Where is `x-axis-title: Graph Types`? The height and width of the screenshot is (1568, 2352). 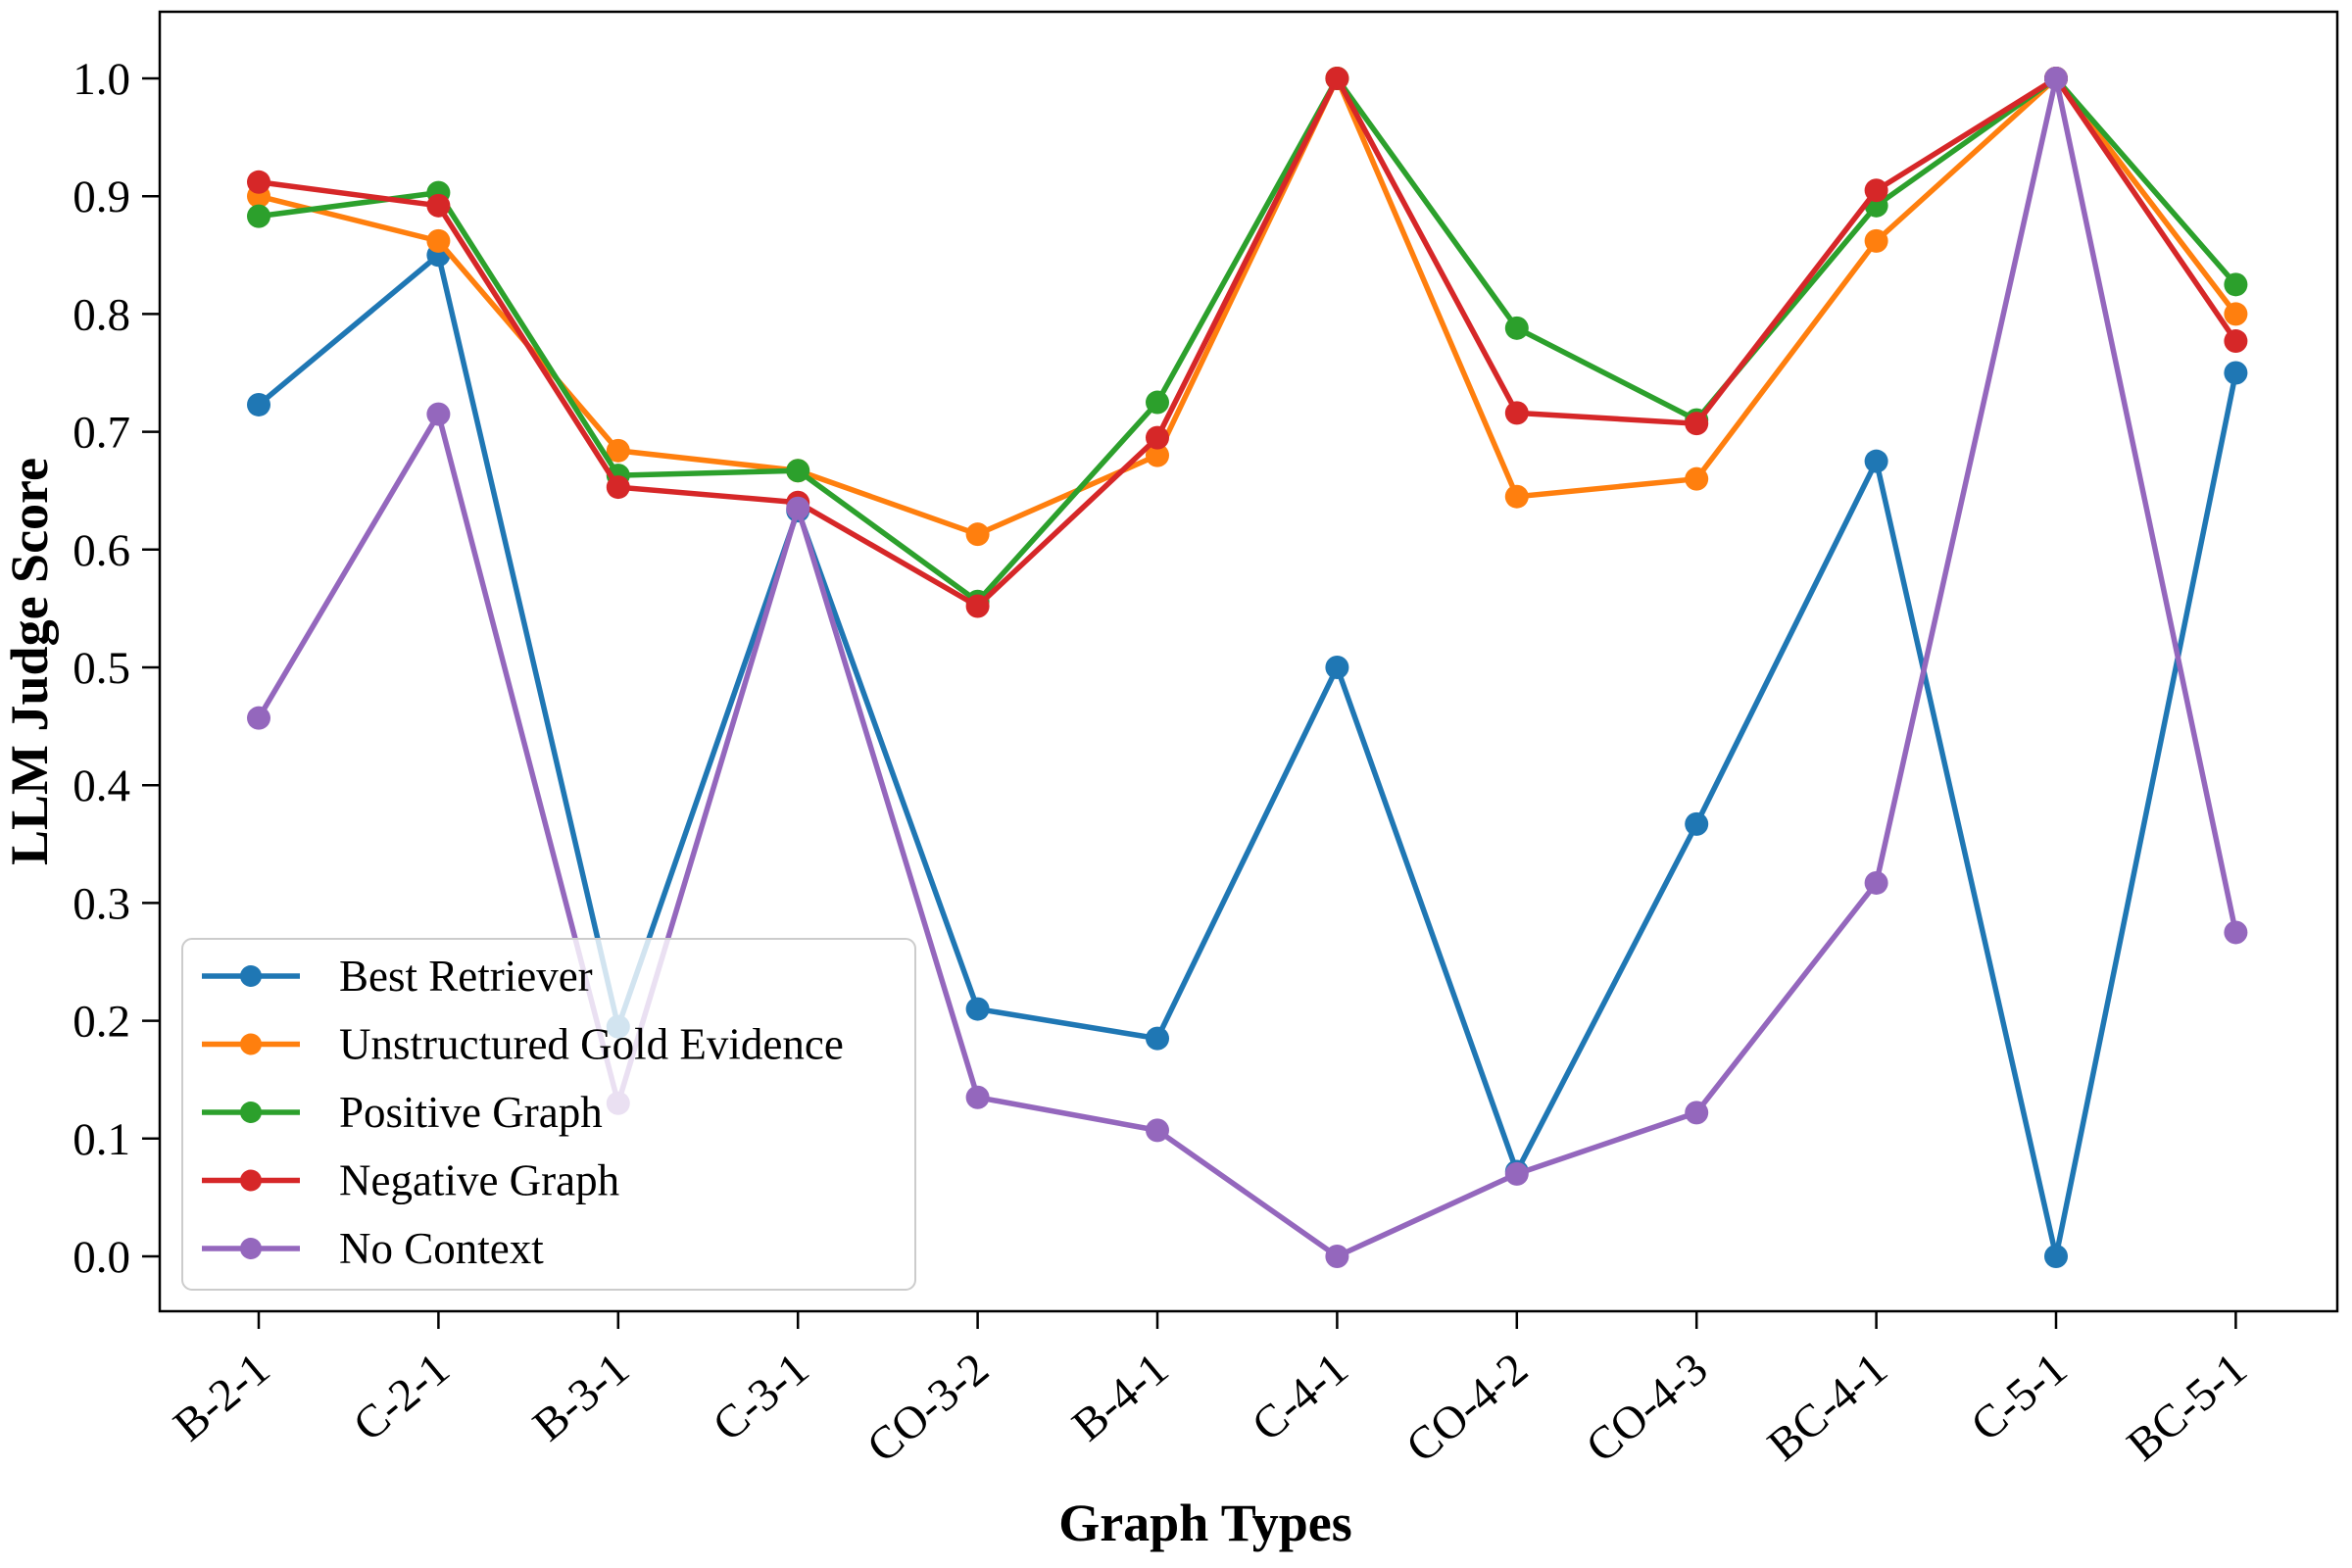 x-axis-title: Graph Types is located at coordinates (1205, 1523).